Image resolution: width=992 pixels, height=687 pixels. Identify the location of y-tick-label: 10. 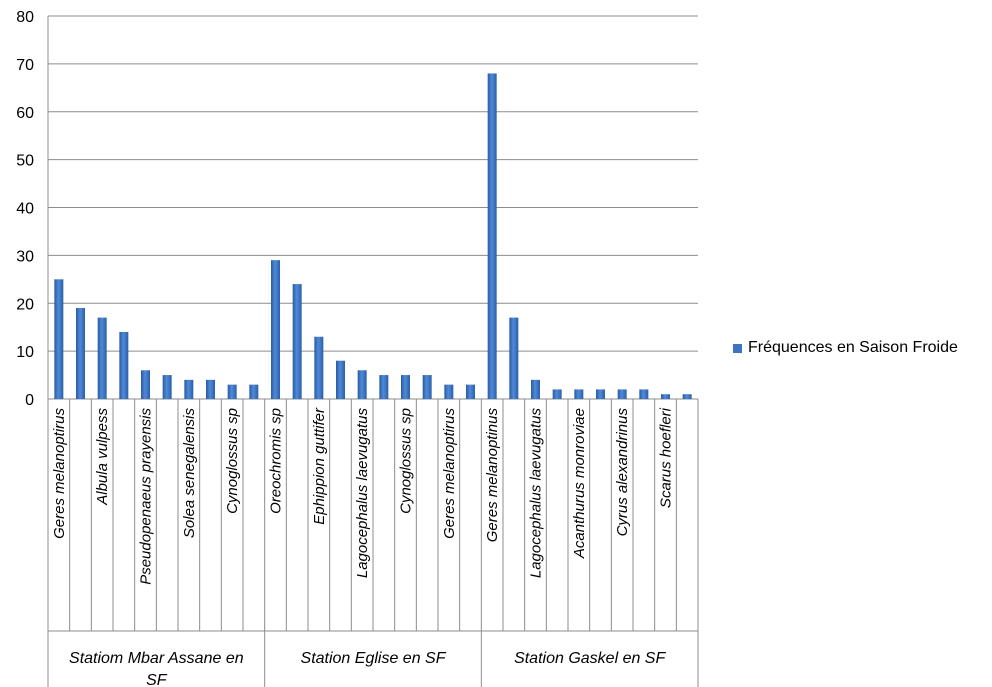
(25, 352).